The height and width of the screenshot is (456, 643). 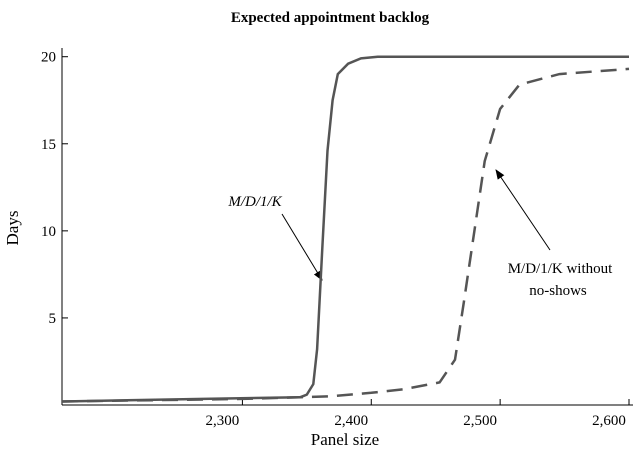 What do you see at coordinates (12, 228) in the screenshot?
I see `y-axis-label: Days` at bounding box center [12, 228].